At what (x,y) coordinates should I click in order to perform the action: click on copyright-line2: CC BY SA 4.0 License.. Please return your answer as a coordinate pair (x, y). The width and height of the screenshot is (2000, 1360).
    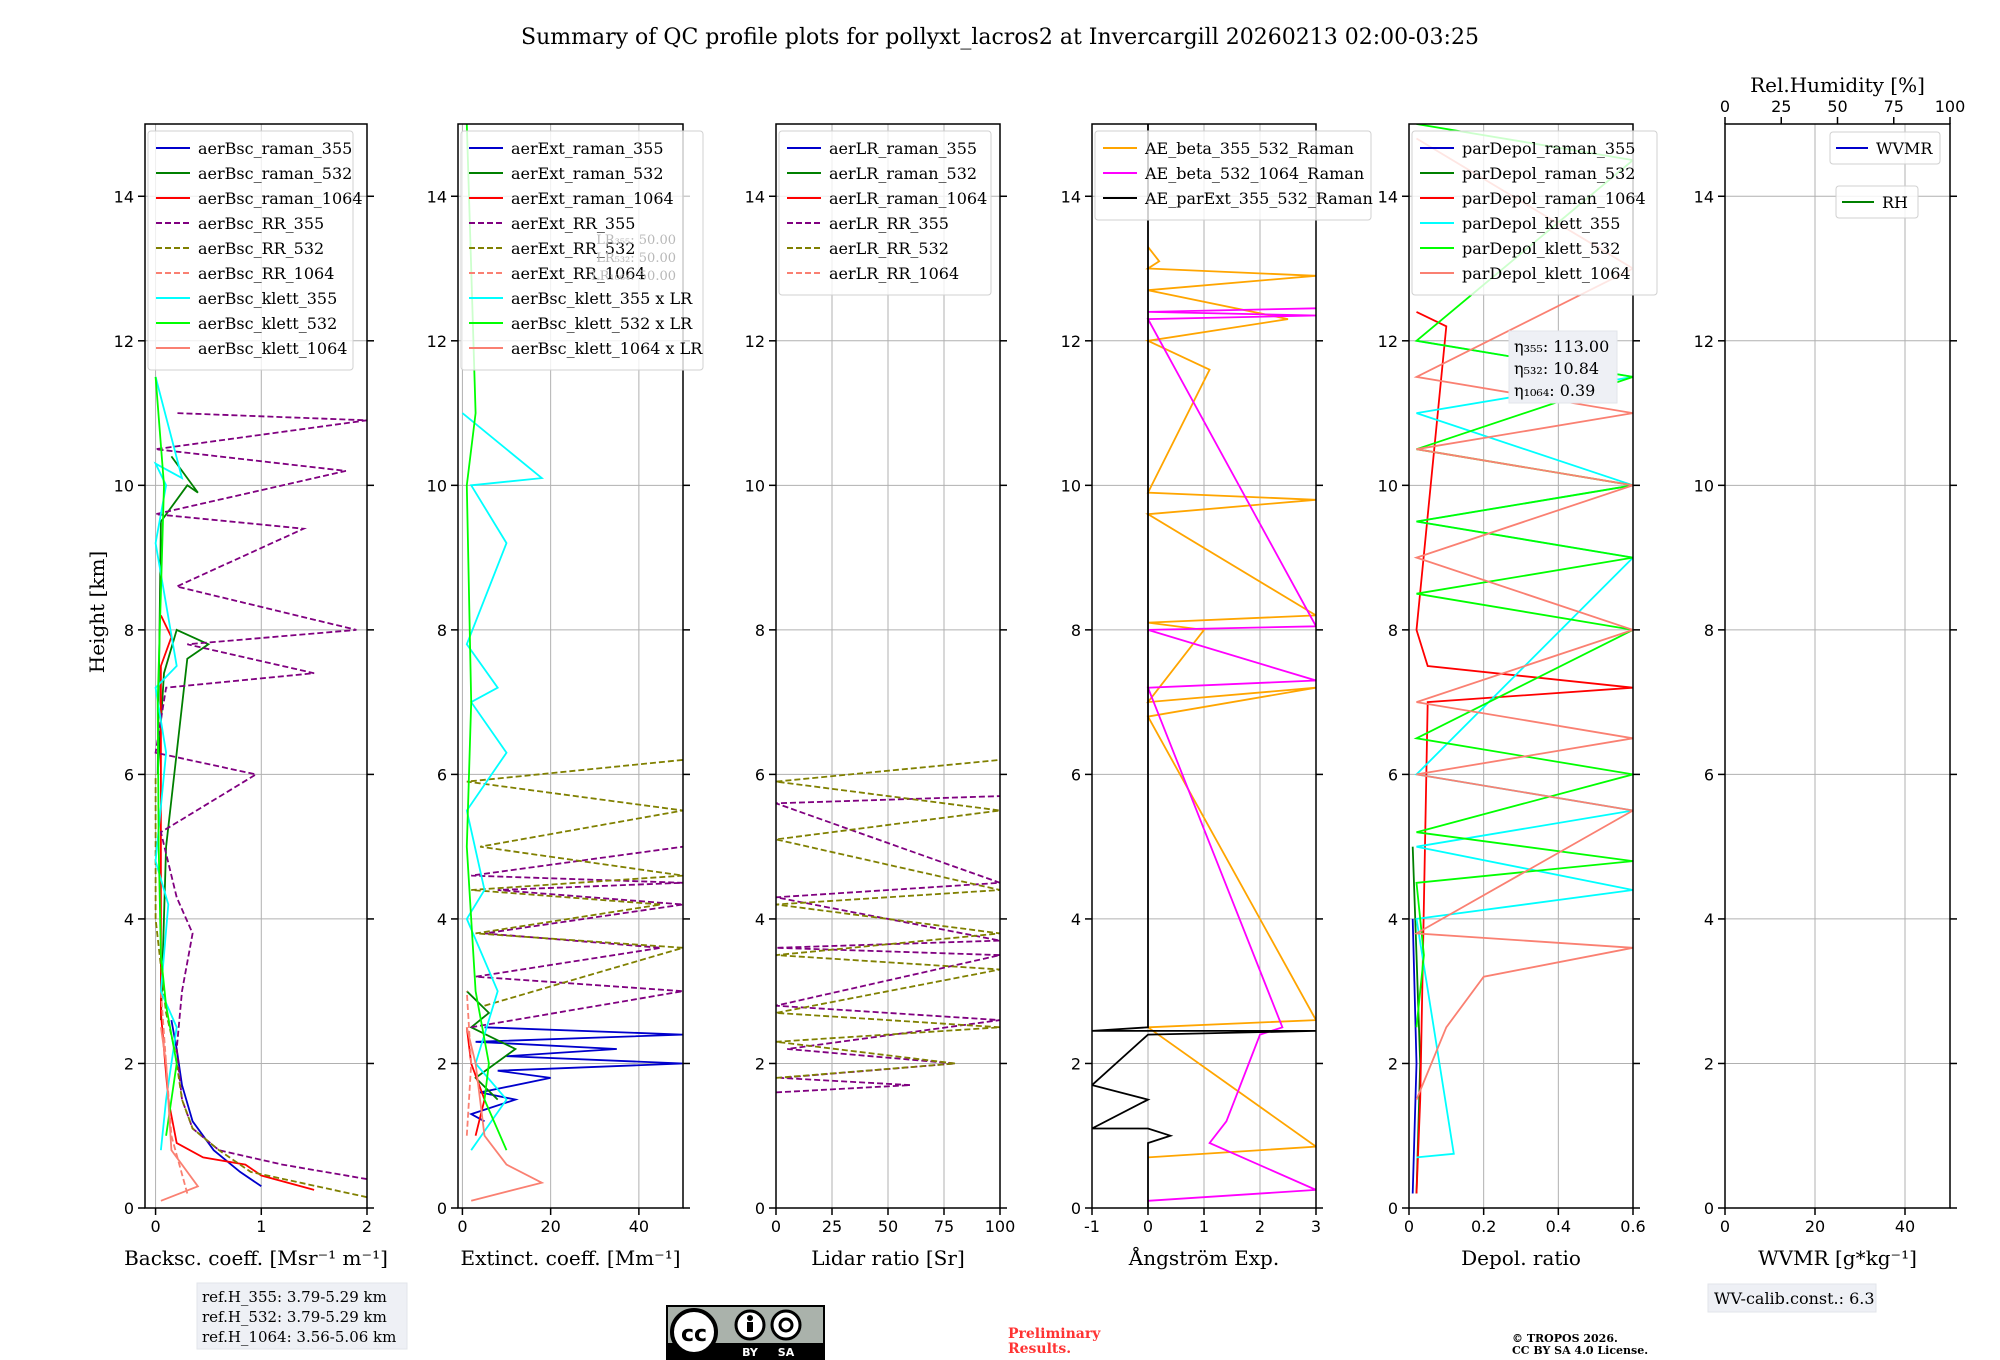
    Looking at the image, I should click on (1580, 1350).